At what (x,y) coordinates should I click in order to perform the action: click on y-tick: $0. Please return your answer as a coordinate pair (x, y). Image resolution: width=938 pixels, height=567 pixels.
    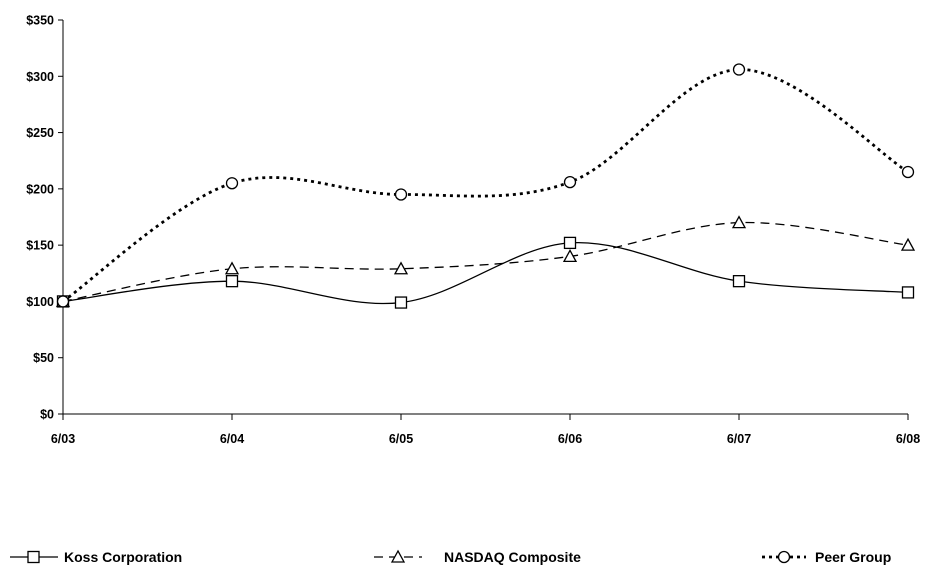
    Looking at the image, I should click on (51, 415).